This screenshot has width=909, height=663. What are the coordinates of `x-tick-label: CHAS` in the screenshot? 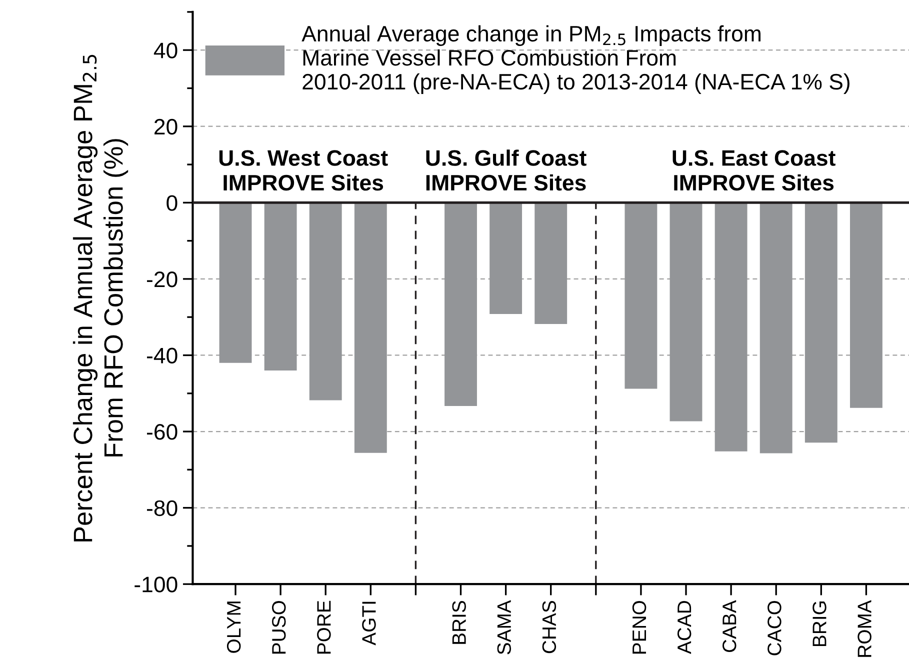 It's located at (549, 627).